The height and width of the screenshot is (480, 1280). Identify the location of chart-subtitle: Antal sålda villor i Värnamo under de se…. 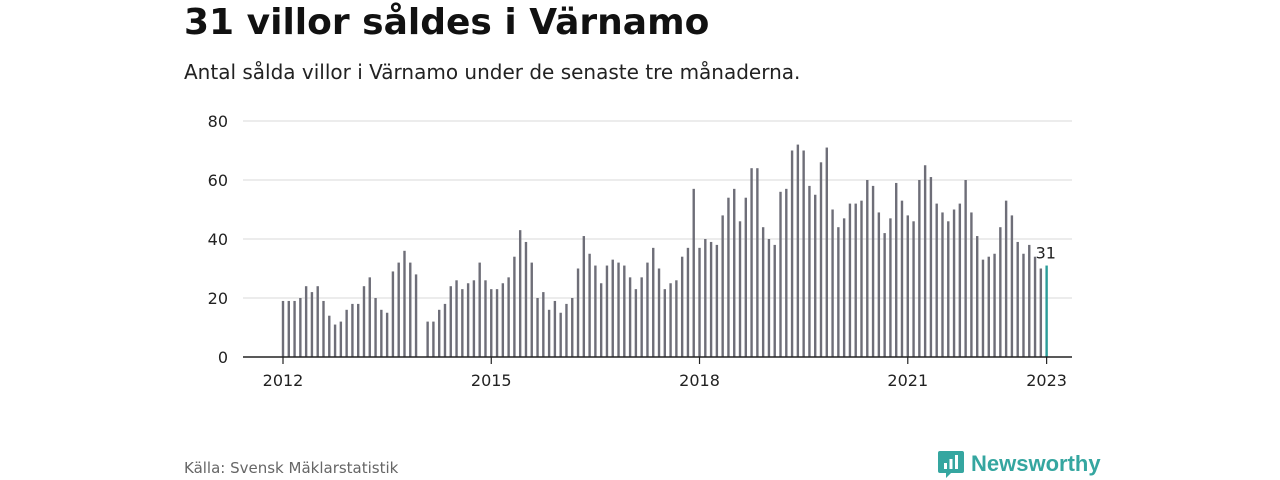
(492, 72).